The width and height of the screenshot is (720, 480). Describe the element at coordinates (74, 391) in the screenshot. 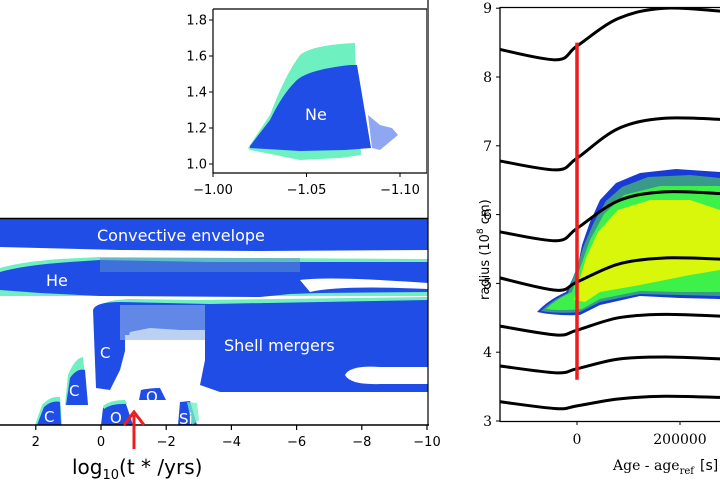

I see `label-c-2: C` at that location.